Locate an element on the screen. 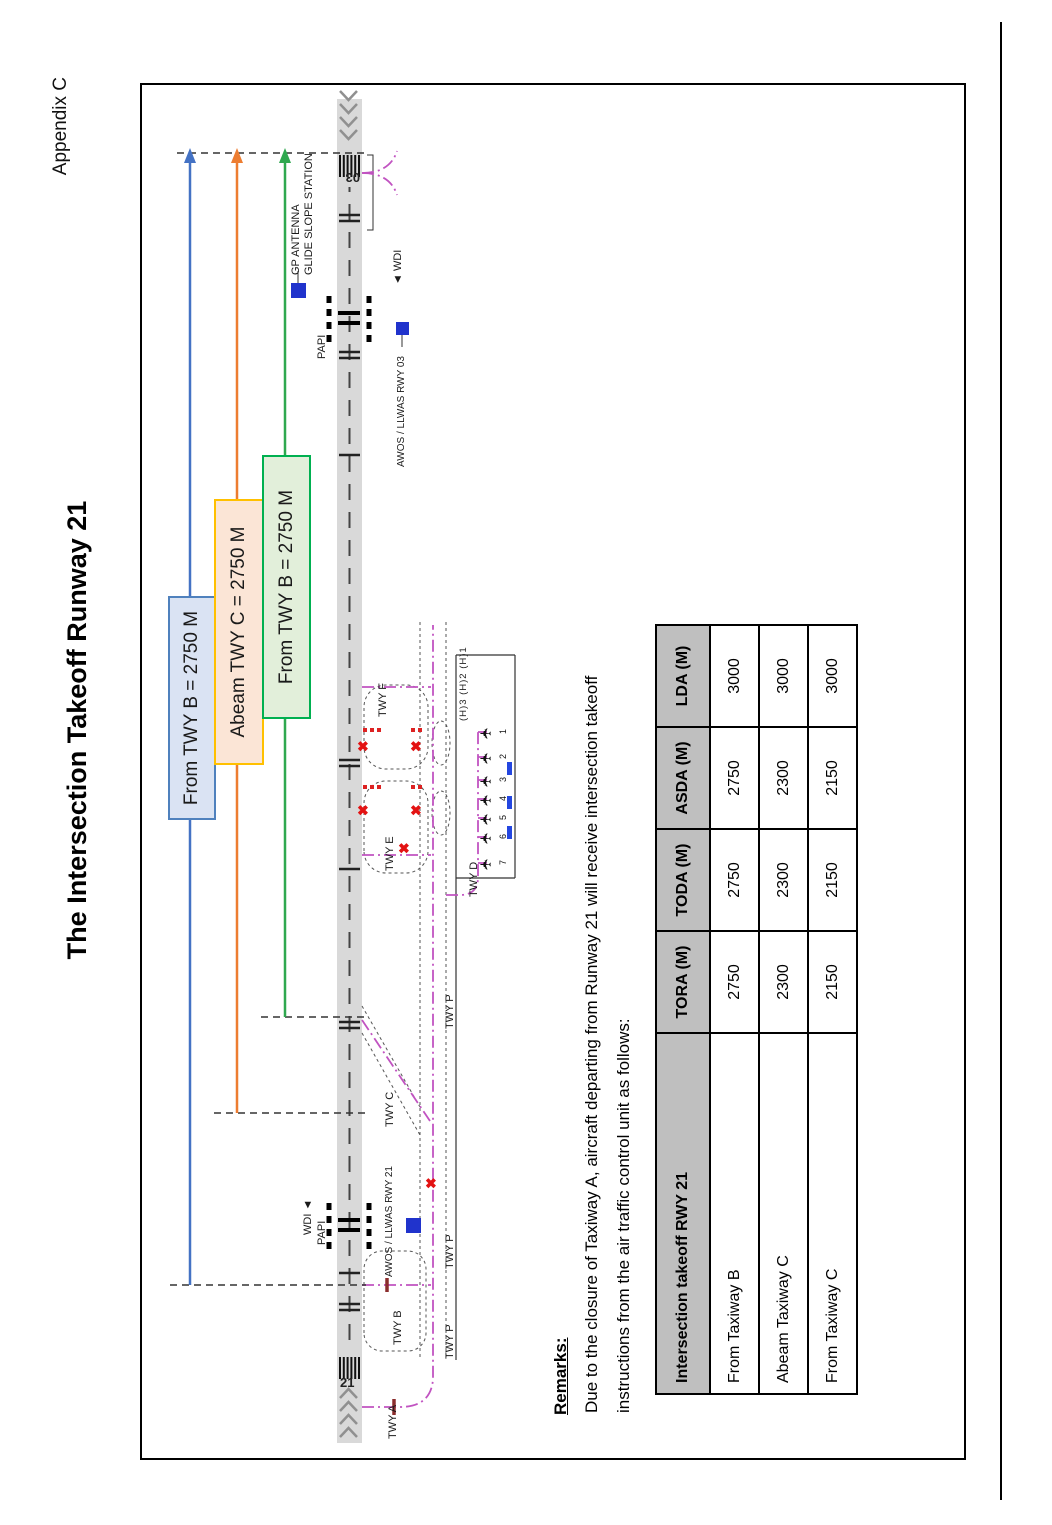 The height and width of the screenshot is (1525, 1052). runway-number-21: 21 is located at coordinates (347, 1382).